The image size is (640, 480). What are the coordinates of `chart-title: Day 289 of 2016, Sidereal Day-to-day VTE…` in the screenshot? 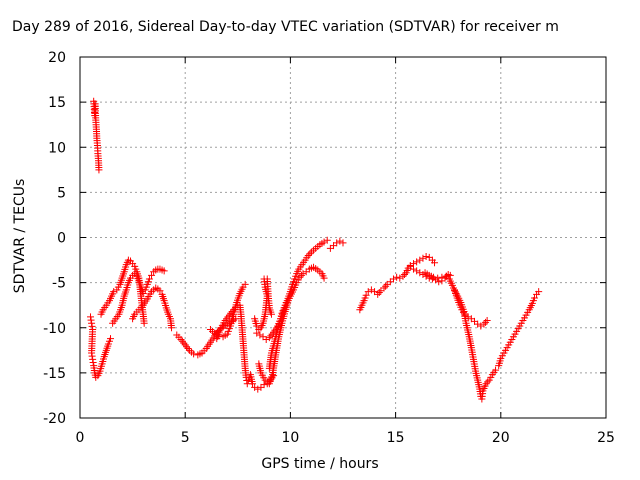 It's located at (285, 27).